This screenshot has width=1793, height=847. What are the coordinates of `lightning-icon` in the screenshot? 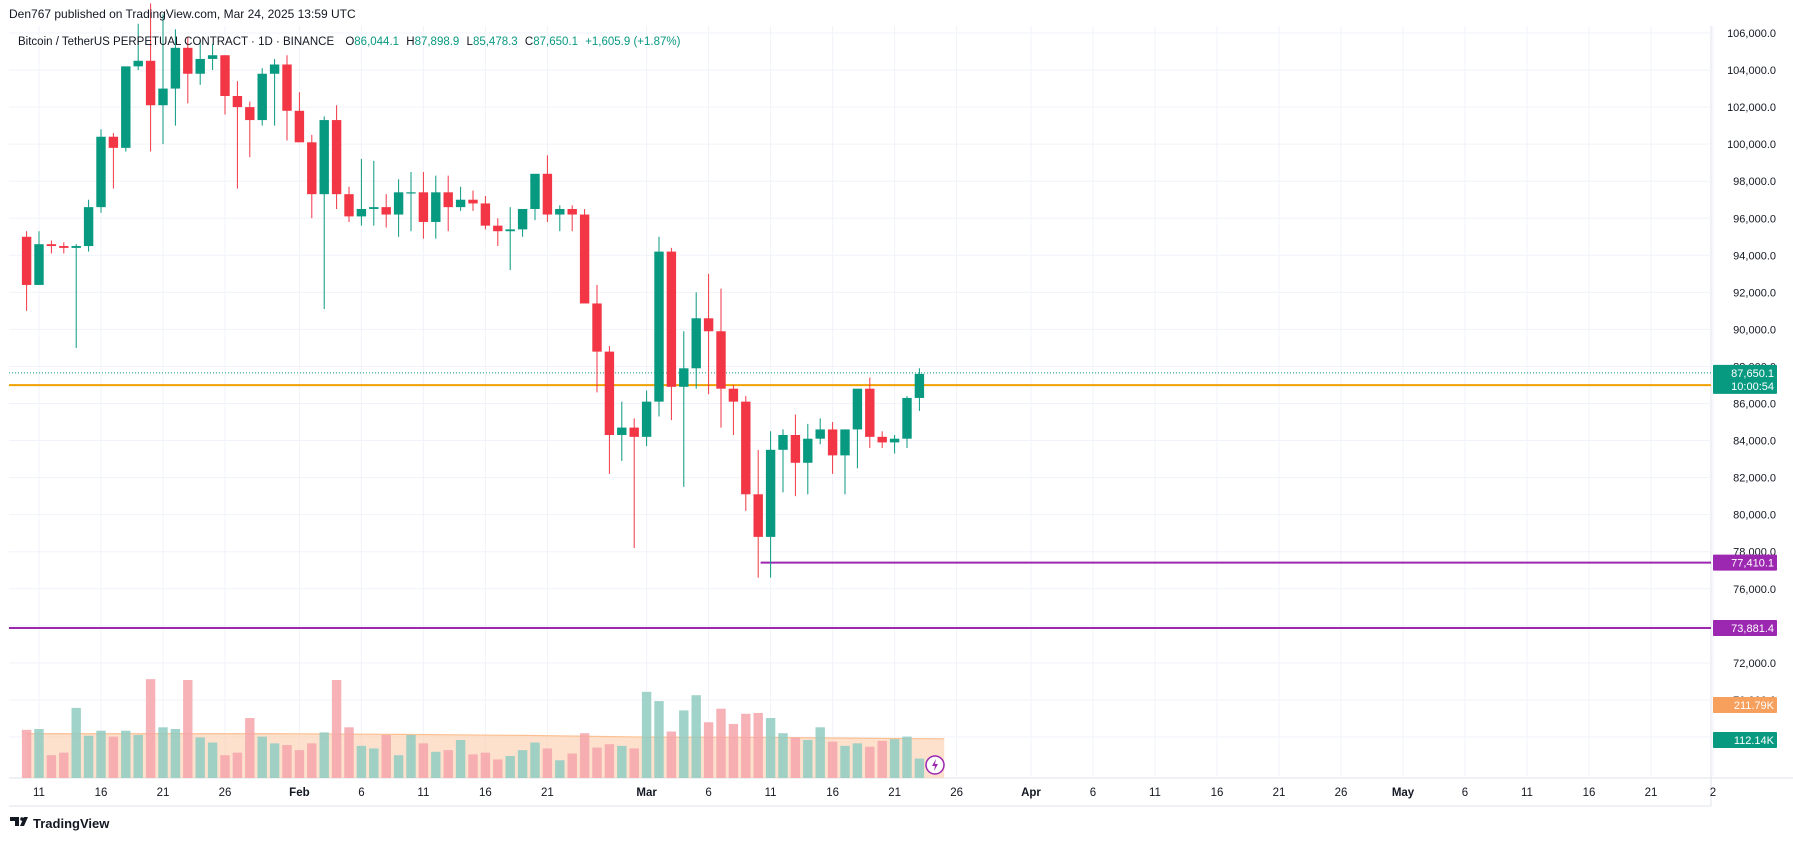 It's located at (935, 765).